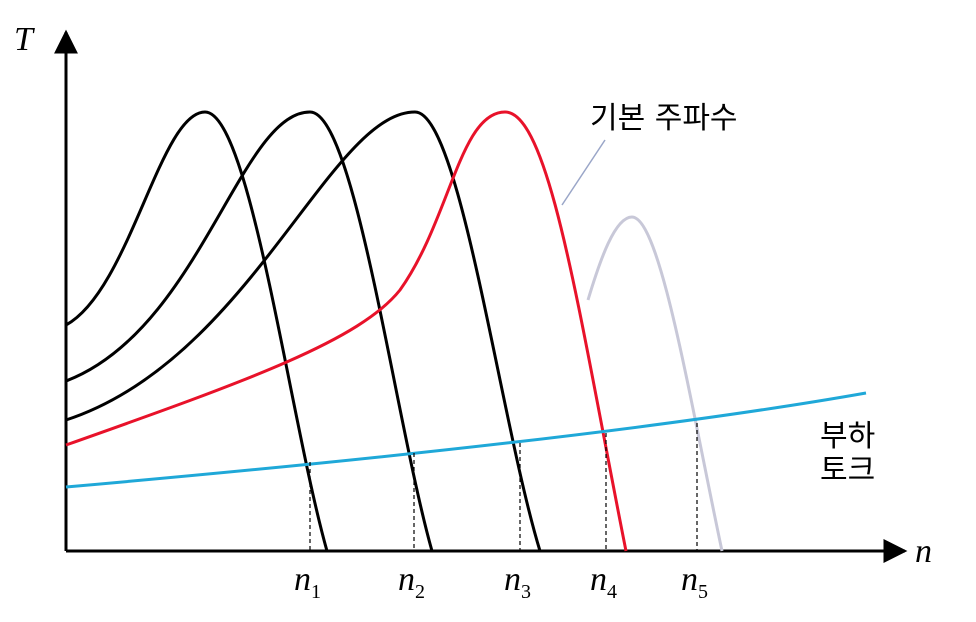  I want to click on dashed-lines, so click(503, 487).